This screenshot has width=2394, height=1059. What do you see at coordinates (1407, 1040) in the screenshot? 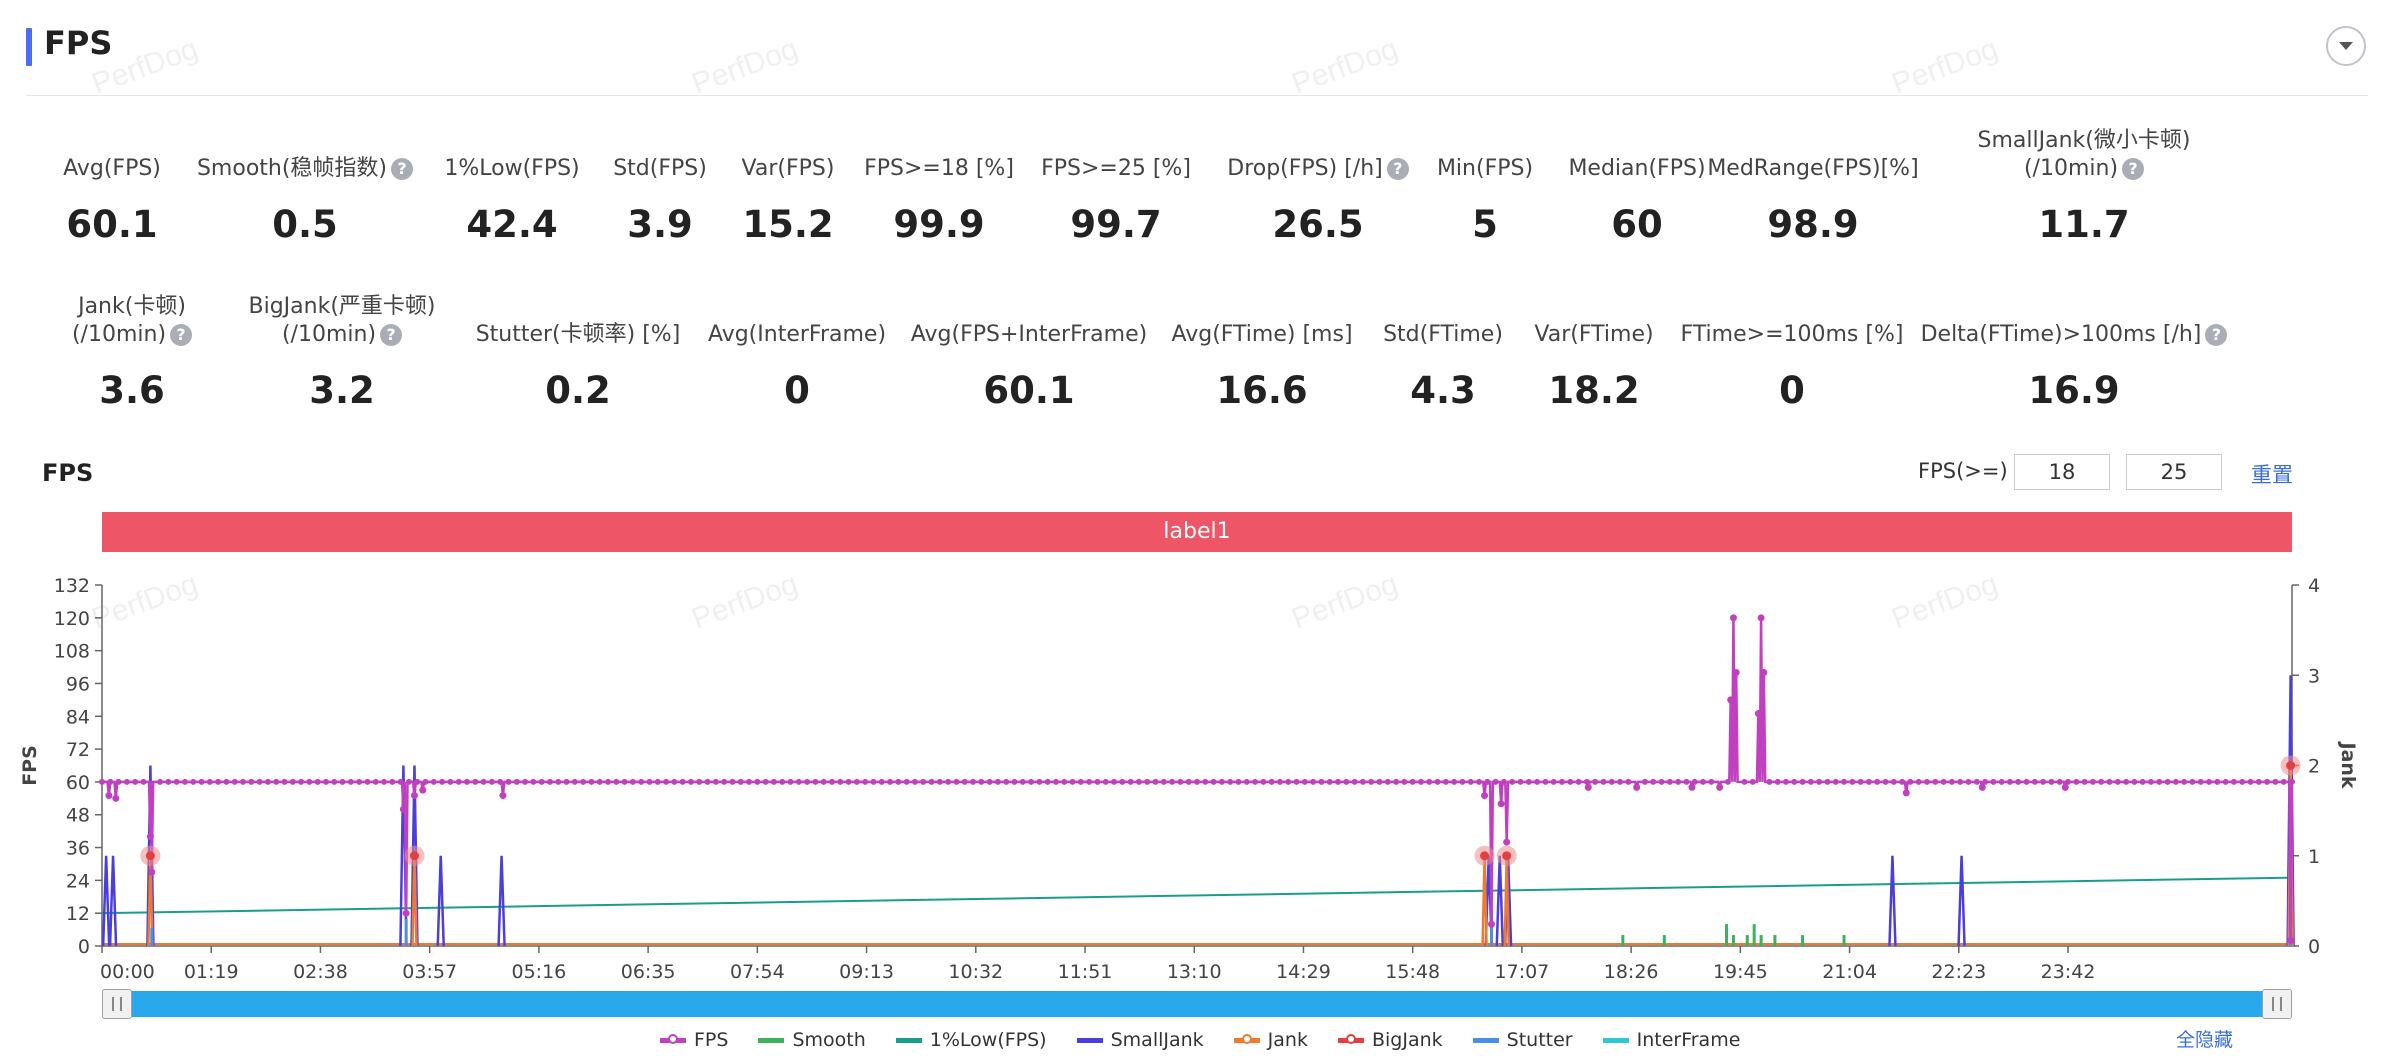
I see `legend-label: BigJank` at bounding box center [1407, 1040].